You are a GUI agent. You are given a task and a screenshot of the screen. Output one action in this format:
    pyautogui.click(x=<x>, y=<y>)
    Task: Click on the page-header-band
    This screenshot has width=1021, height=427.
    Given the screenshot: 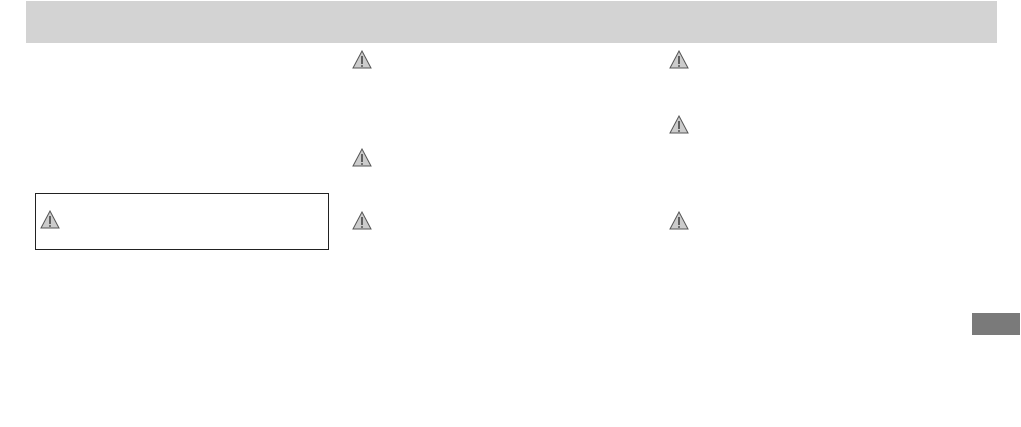 What is the action you would take?
    pyautogui.click(x=511, y=22)
    